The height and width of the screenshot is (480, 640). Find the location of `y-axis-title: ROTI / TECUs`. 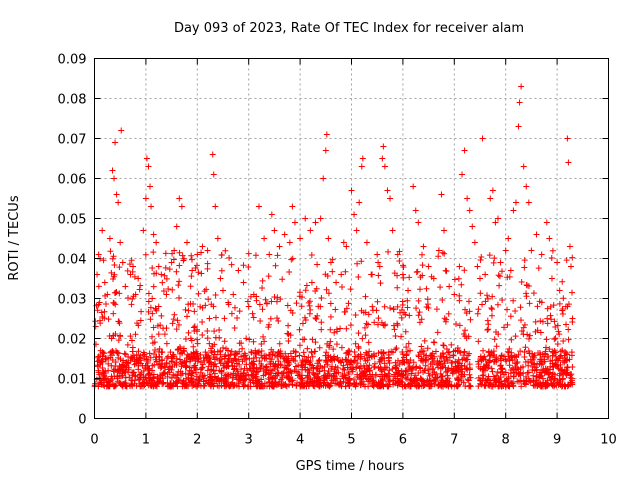

y-axis-title: ROTI / TECUs is located at coordinates (14, 237).